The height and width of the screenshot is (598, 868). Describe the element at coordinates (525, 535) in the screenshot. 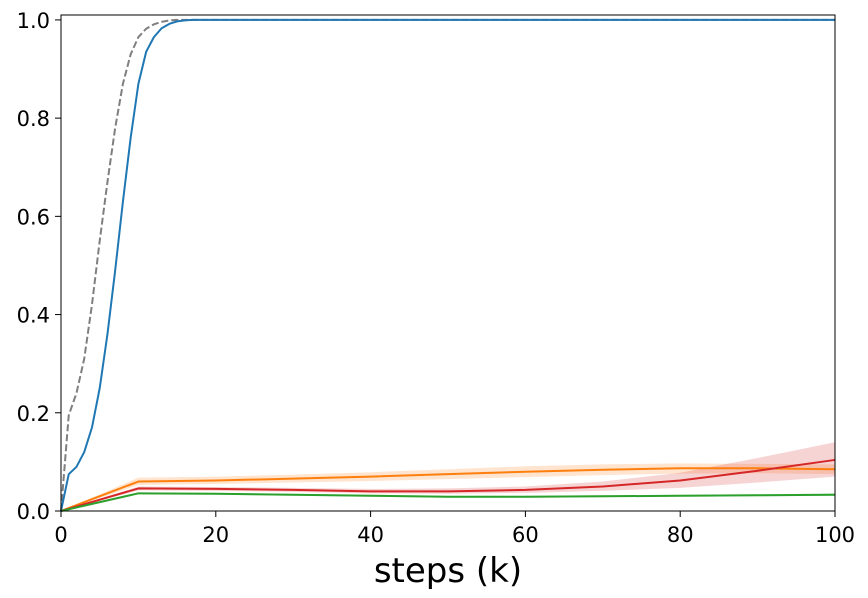

I see `x-tick-label: 60` at that location.